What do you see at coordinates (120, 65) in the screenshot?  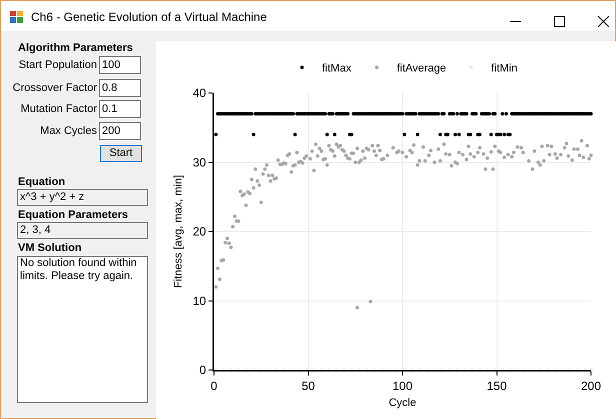 I see `text: 100` at bounding box center [120, 65].